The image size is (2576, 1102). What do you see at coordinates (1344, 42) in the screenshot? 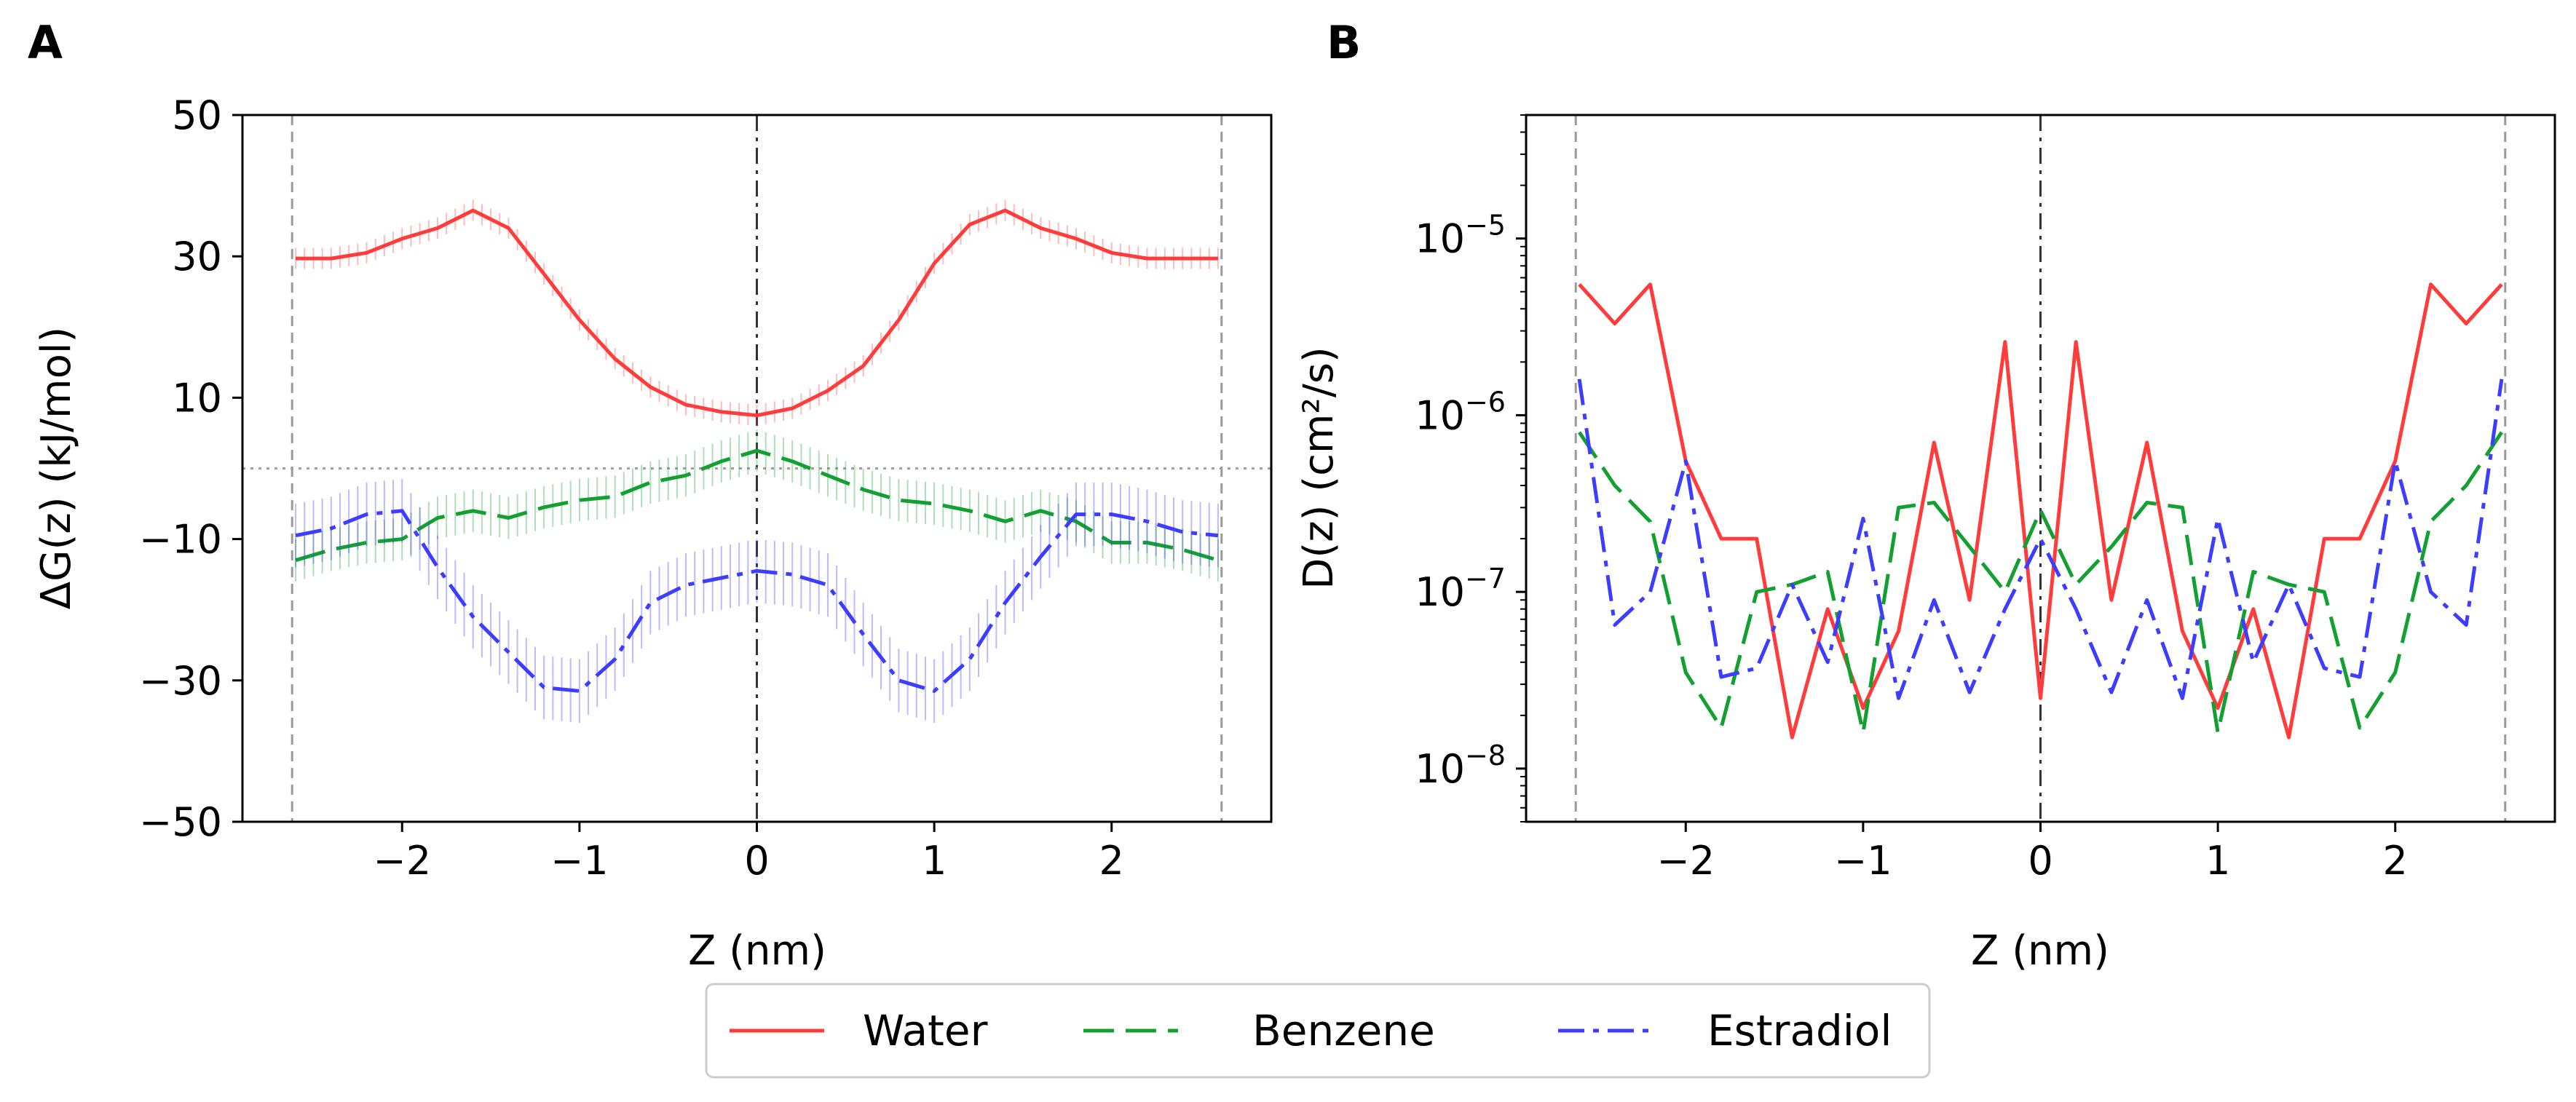
I see `panel-letter-b: B` at bounding box center [1344, 42].